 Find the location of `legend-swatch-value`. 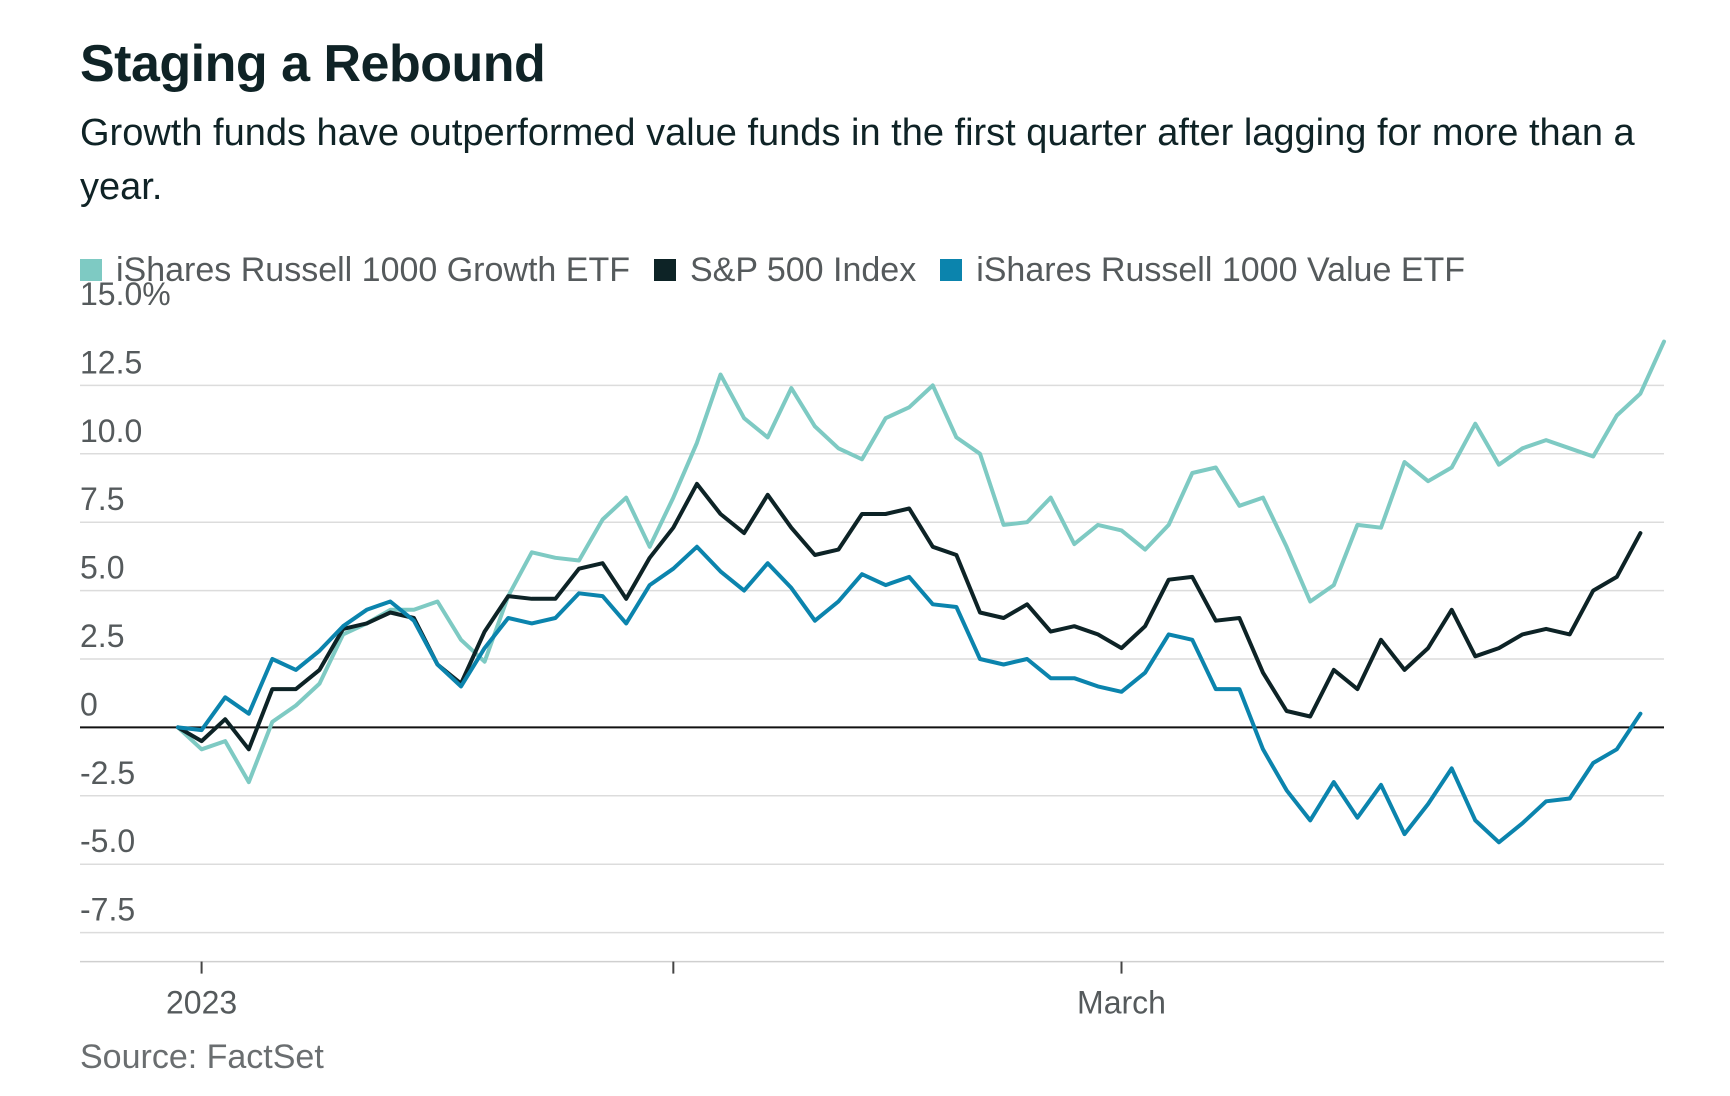

legend-swatch-value is located at coordinates (951, 270).